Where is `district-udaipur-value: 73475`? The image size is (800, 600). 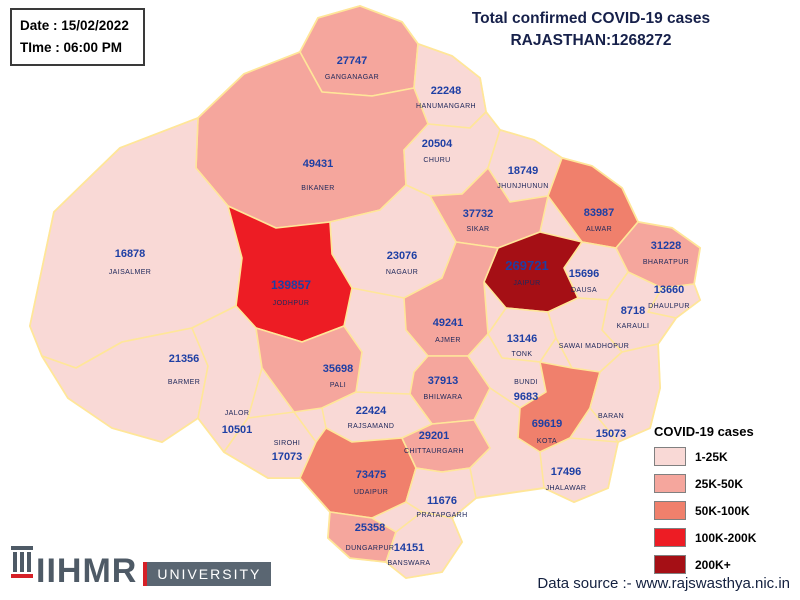 district-udaipur-value: 73475 is located at coordinates (371, 475).